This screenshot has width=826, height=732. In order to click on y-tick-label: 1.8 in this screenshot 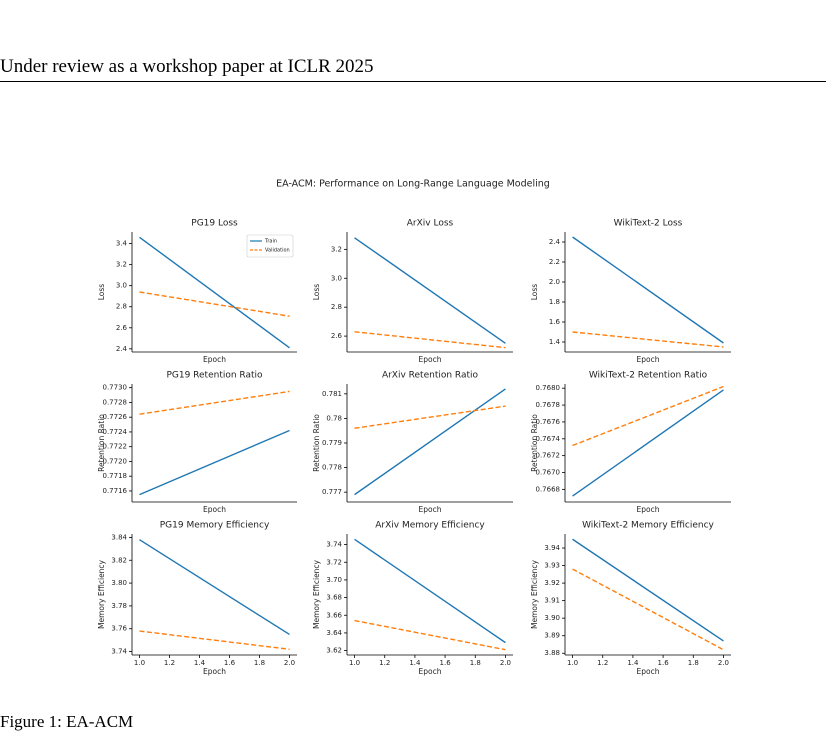, I will do `click(554, 302)`.